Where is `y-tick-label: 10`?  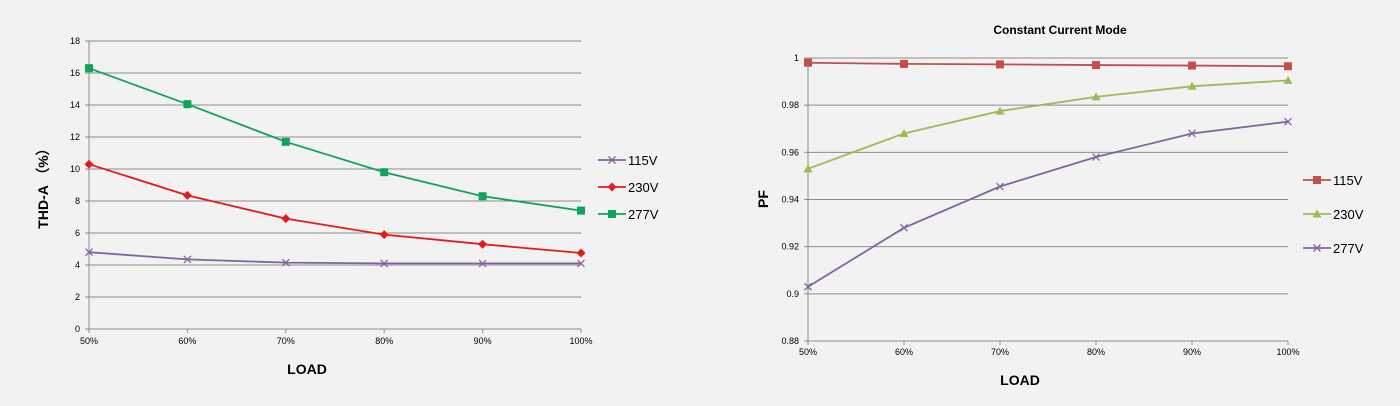
y-tick-label: 10 is located at coordinates (75, 169).